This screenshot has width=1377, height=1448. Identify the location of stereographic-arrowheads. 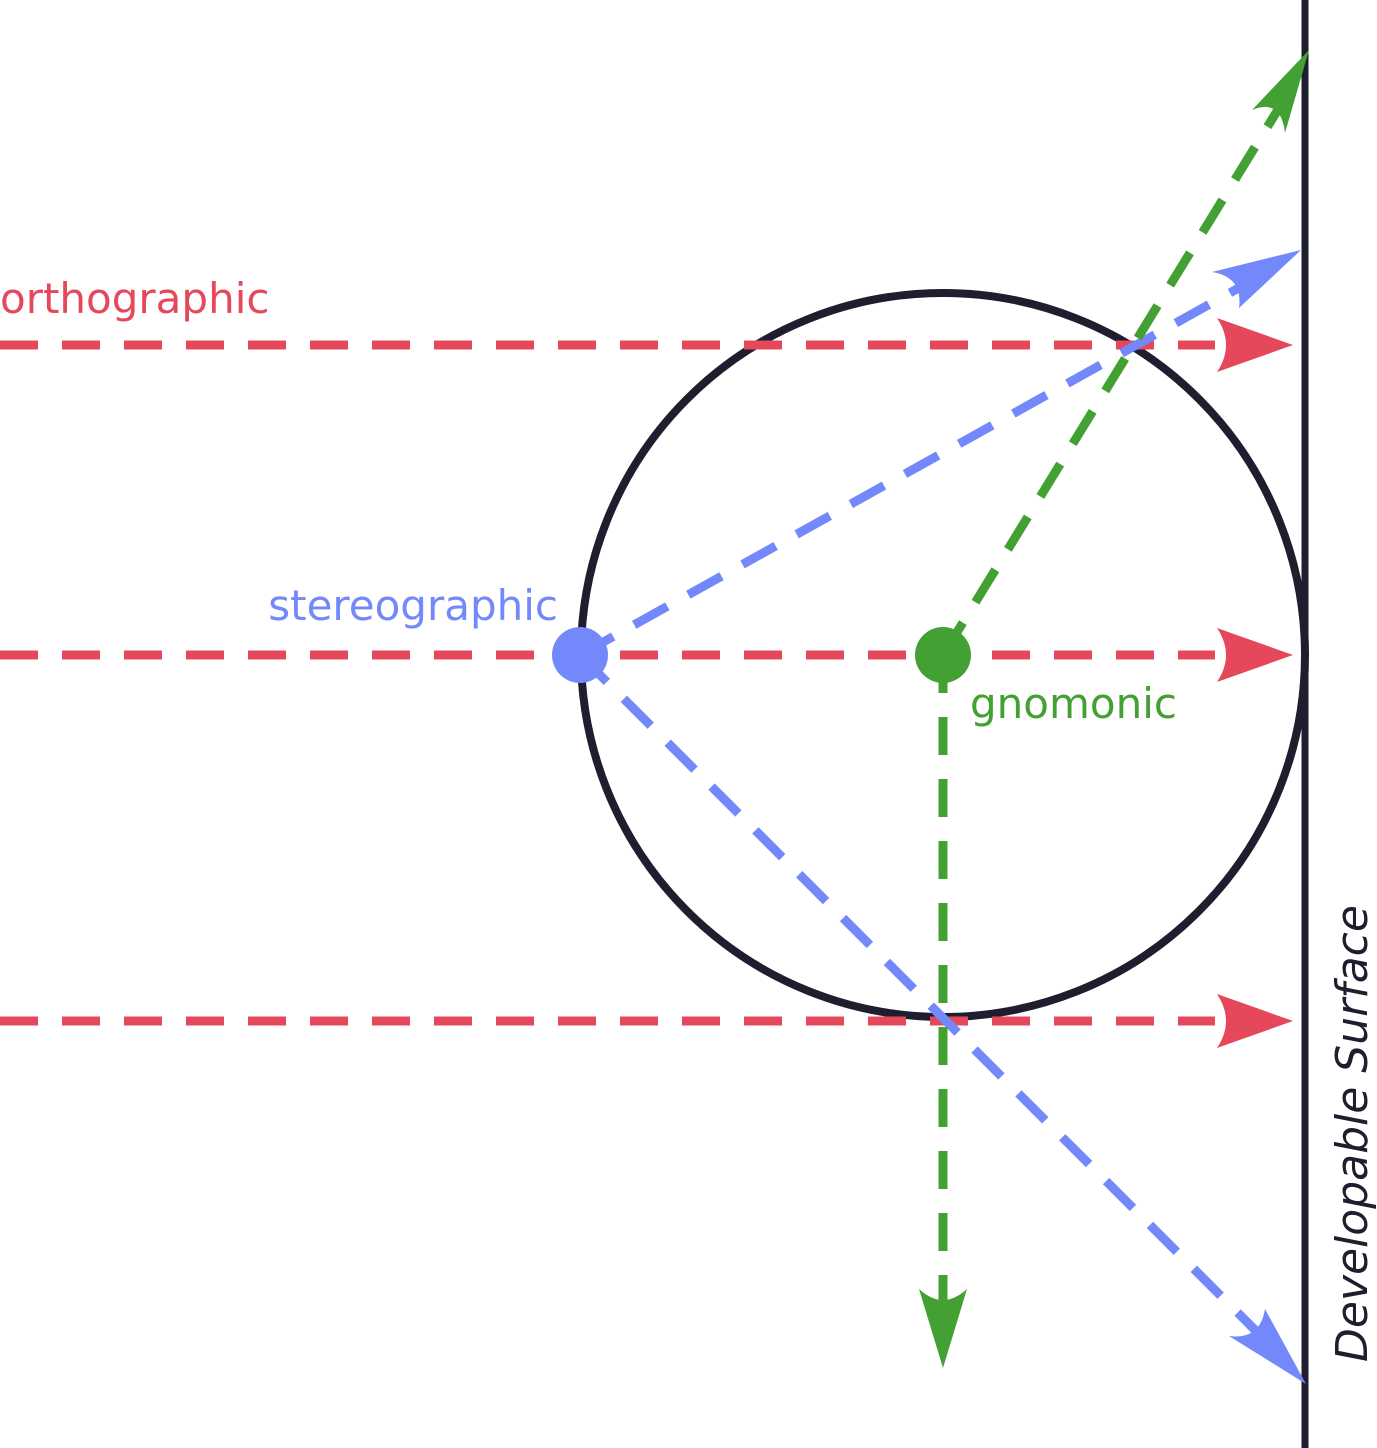
(1259, 817).